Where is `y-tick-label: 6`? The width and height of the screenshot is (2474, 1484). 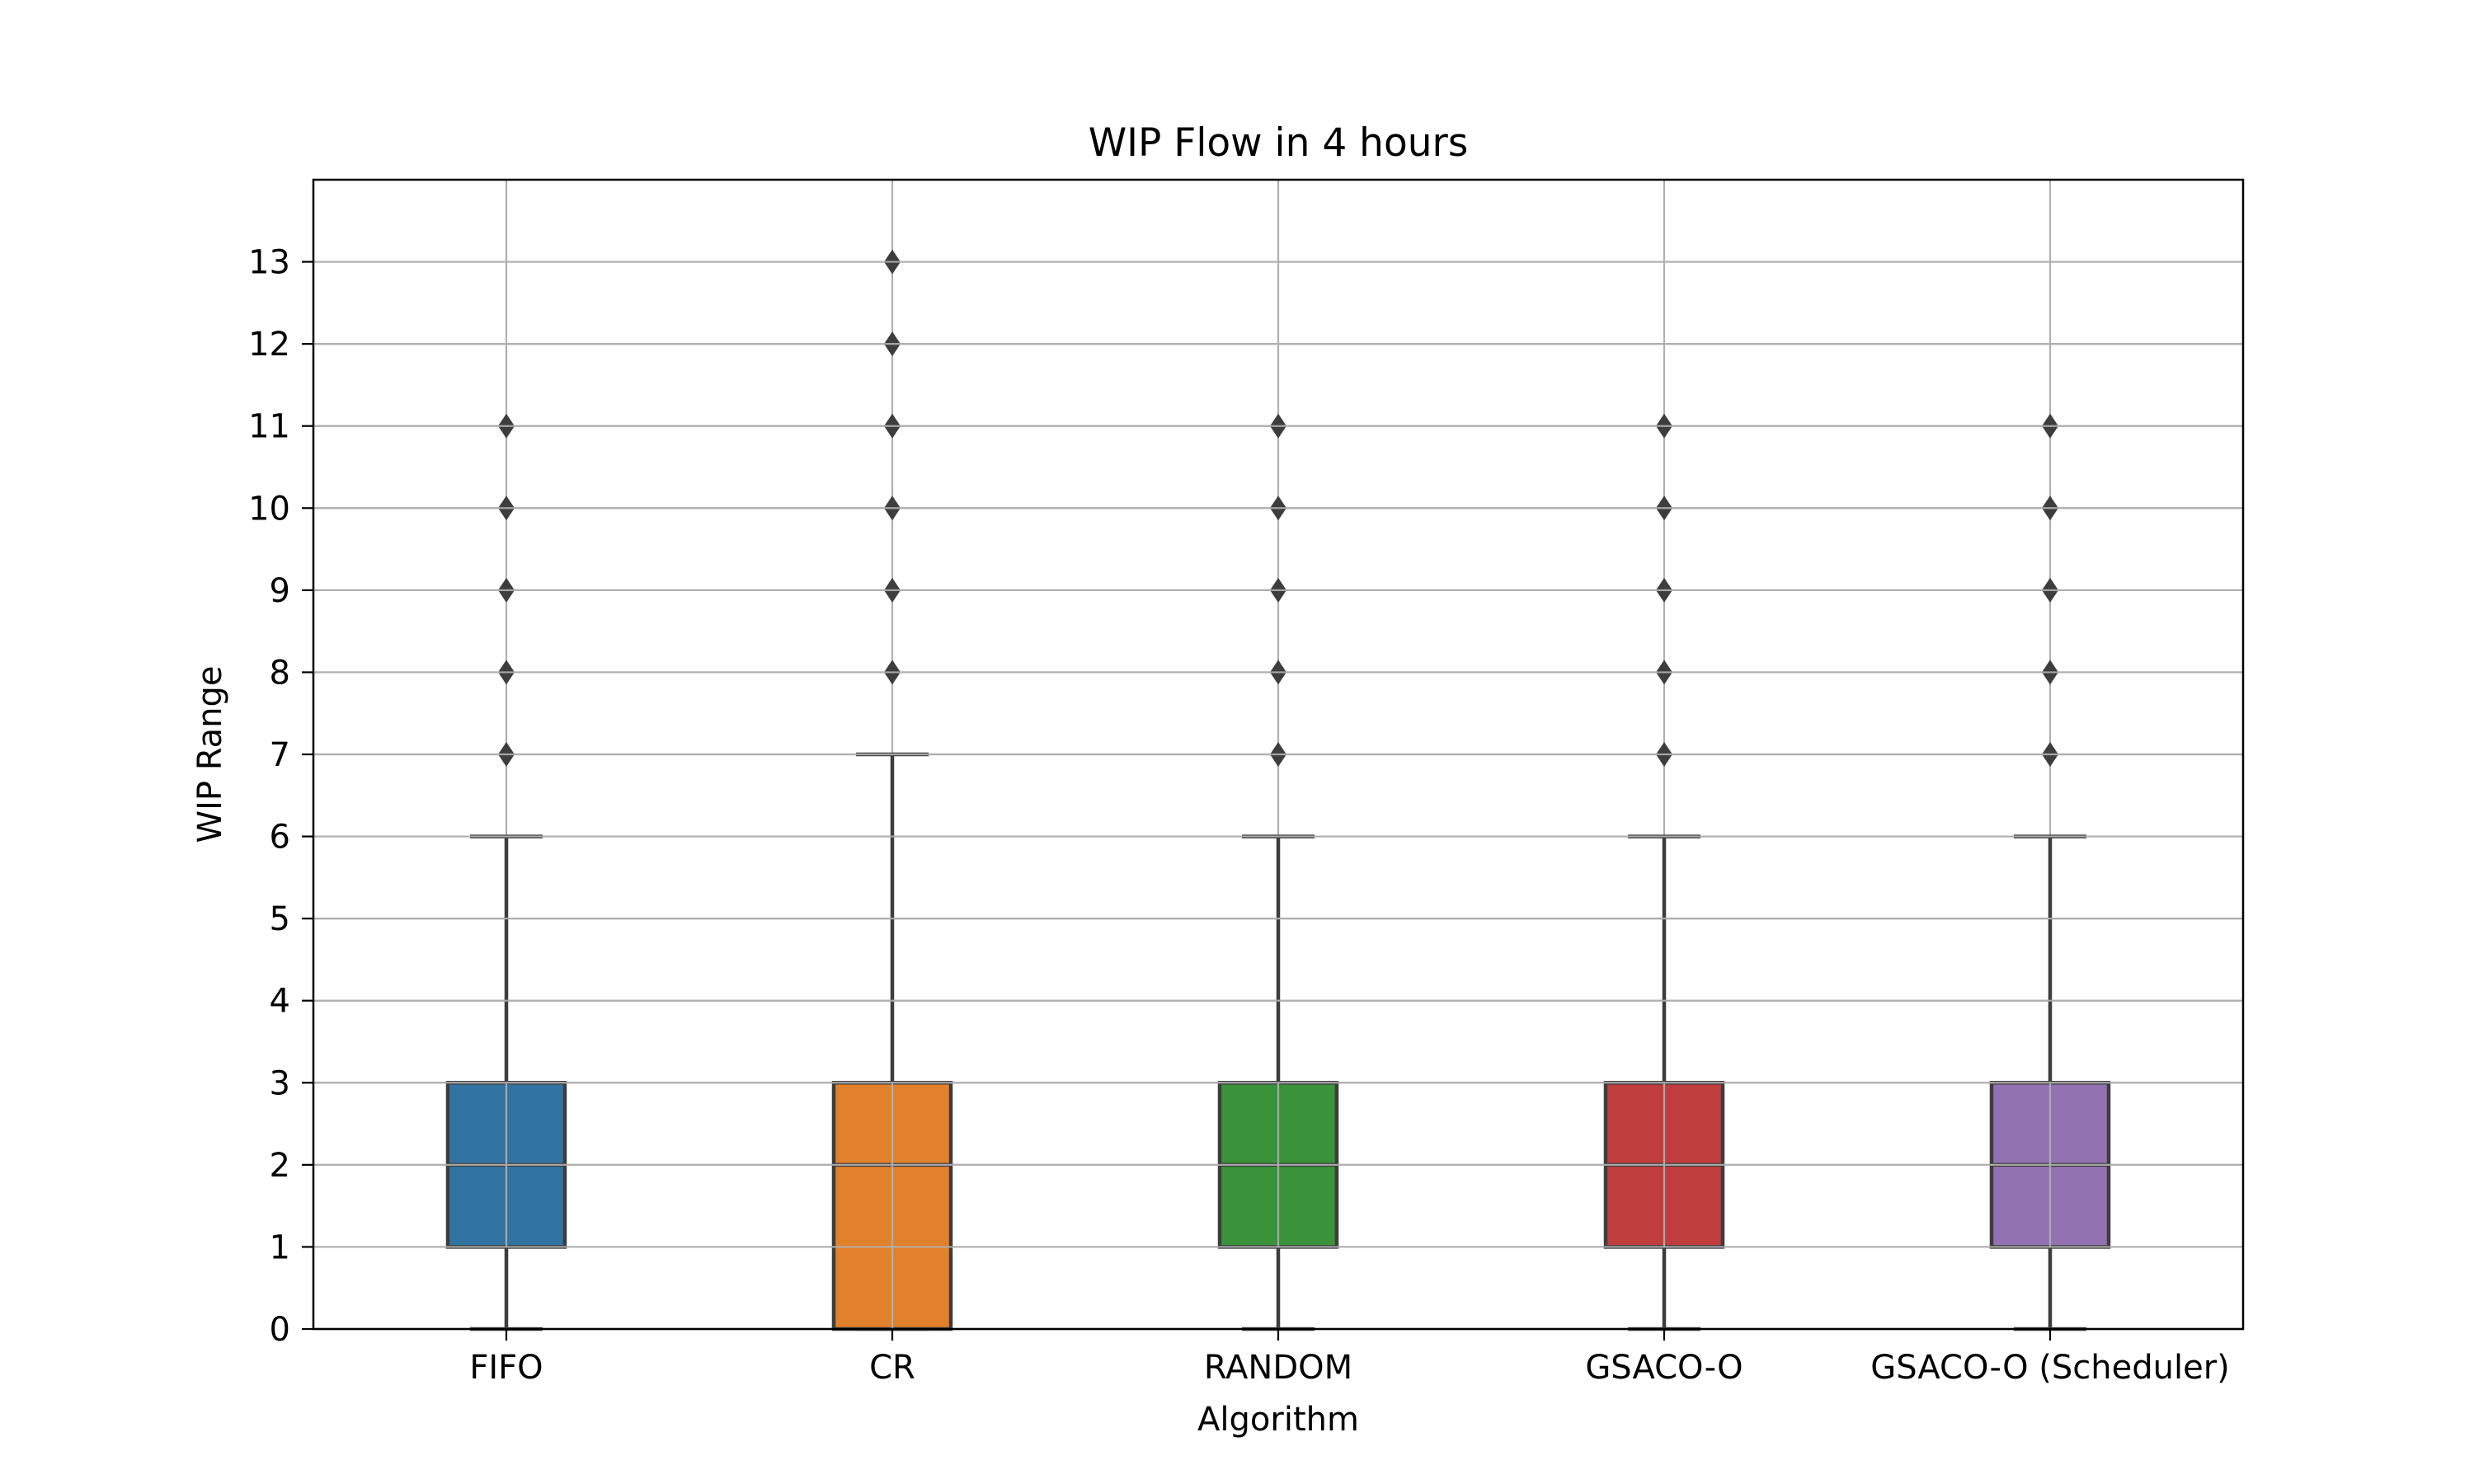 y-tick-label: 6 is located at coordinates (280, 838).